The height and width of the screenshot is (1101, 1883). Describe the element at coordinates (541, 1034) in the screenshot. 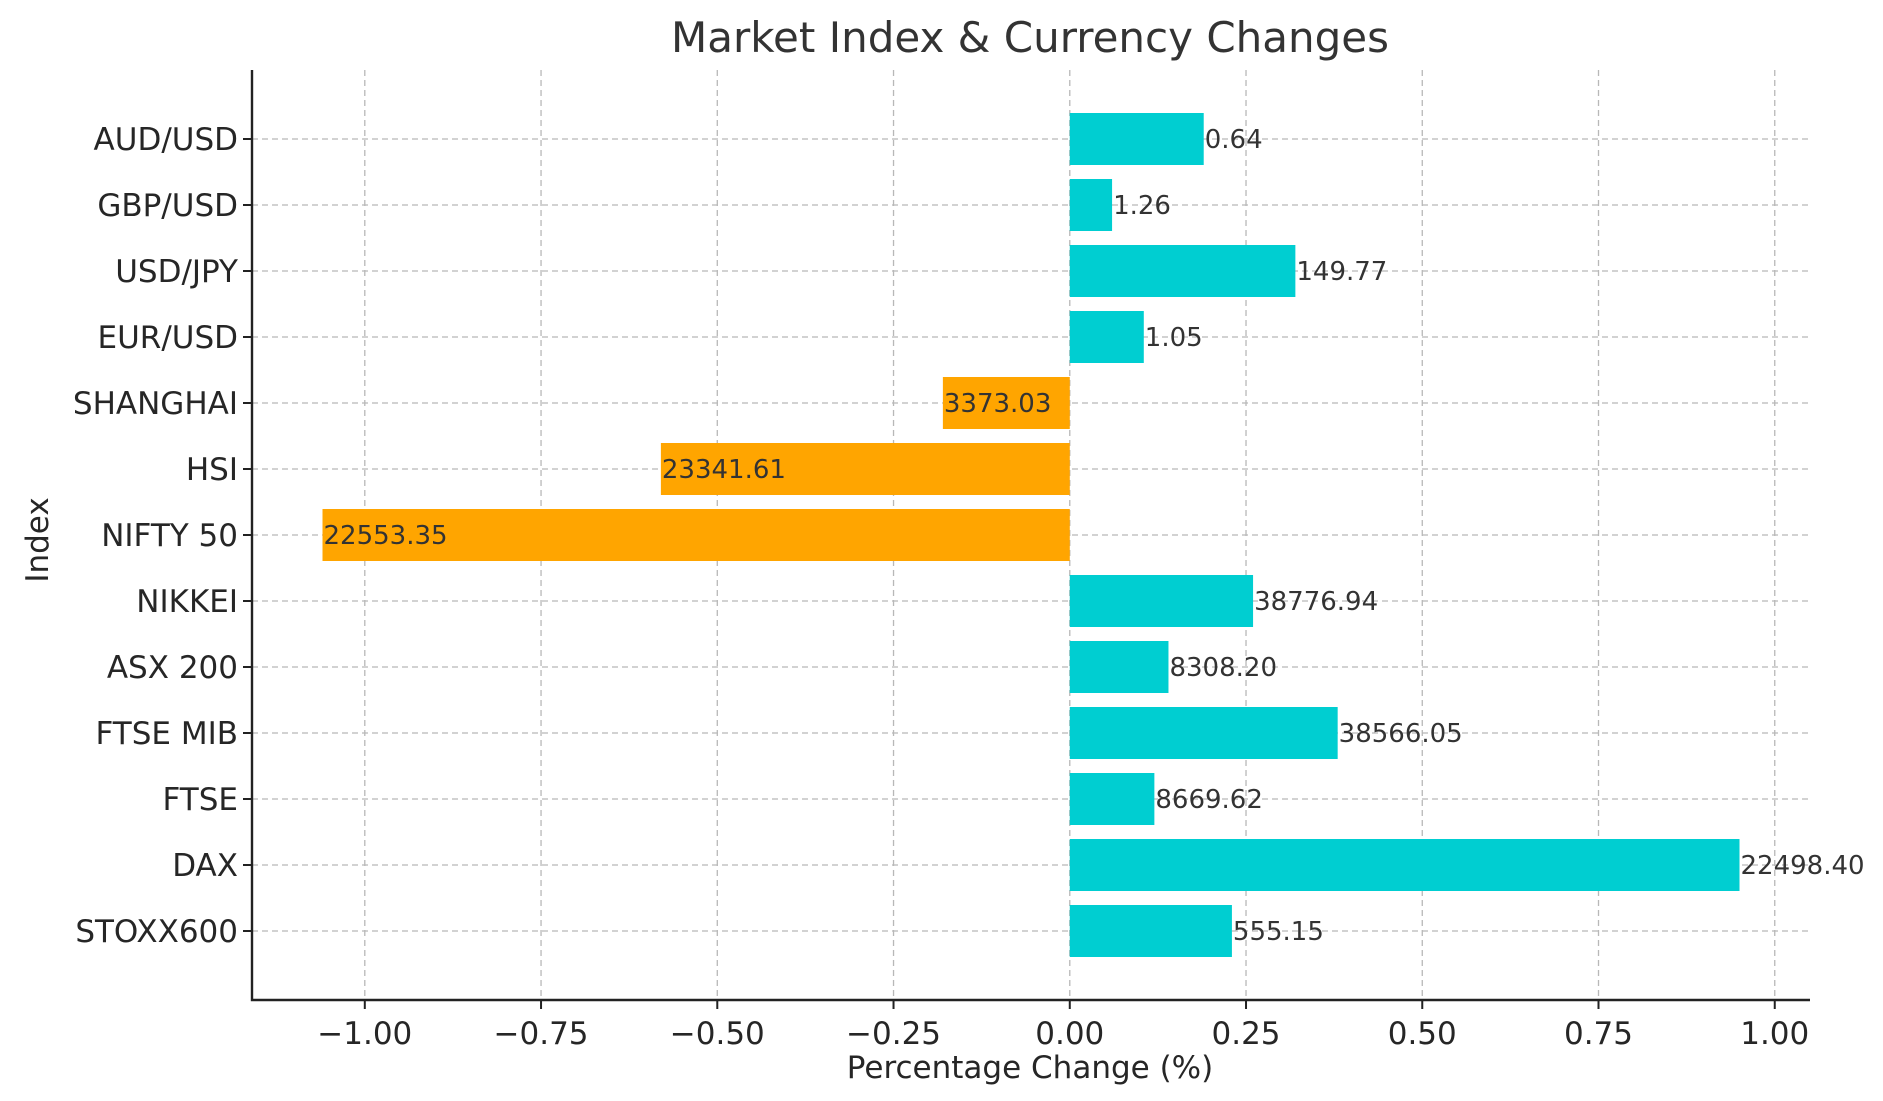

I see `x-tick-label: −0.75` at that location.